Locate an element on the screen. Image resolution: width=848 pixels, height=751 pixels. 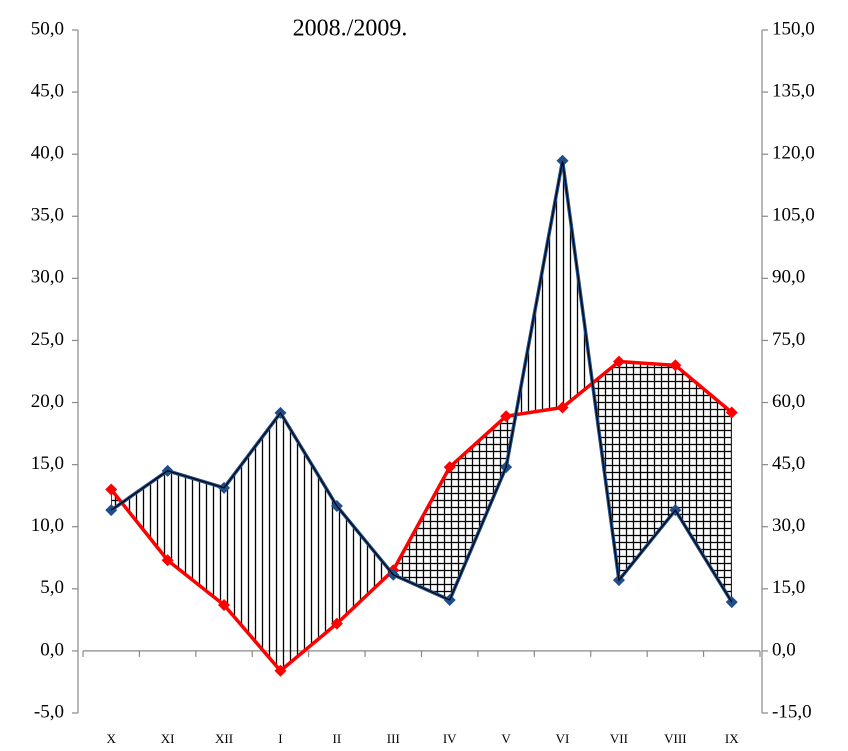
y2-tick-label: 30,0 is located at coordinates (788, 525).